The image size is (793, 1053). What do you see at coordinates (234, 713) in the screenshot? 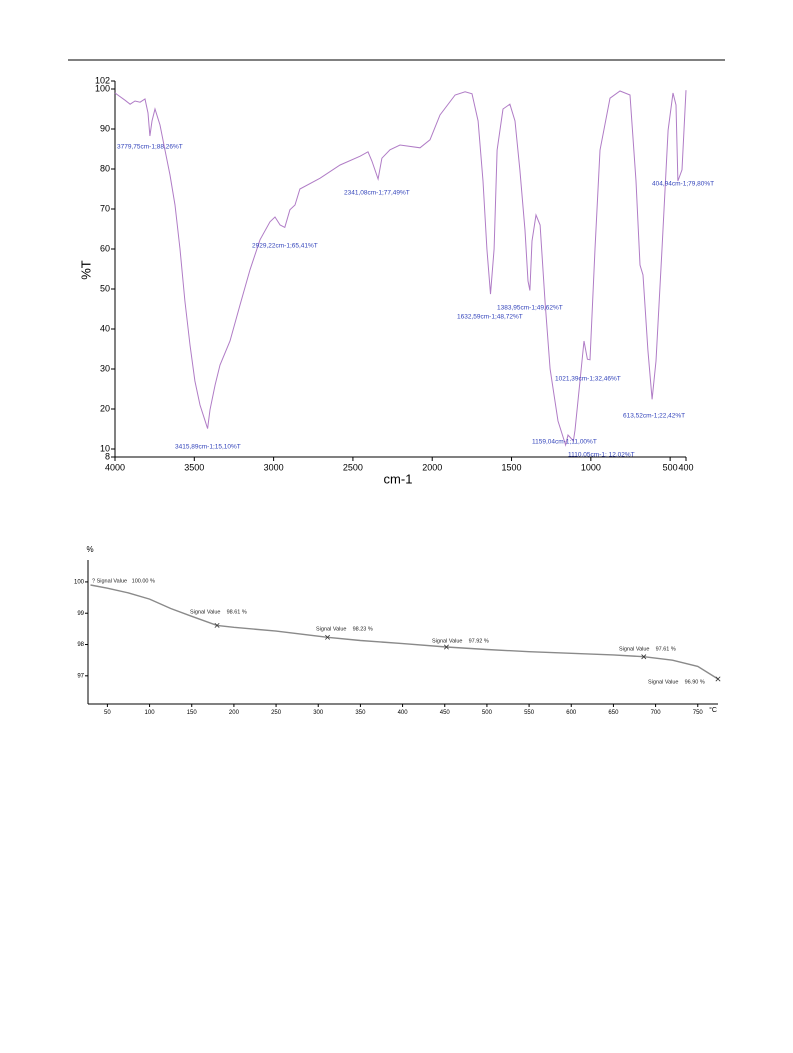
I see `x-tick-label: 200` at bounding box center [234, 713].